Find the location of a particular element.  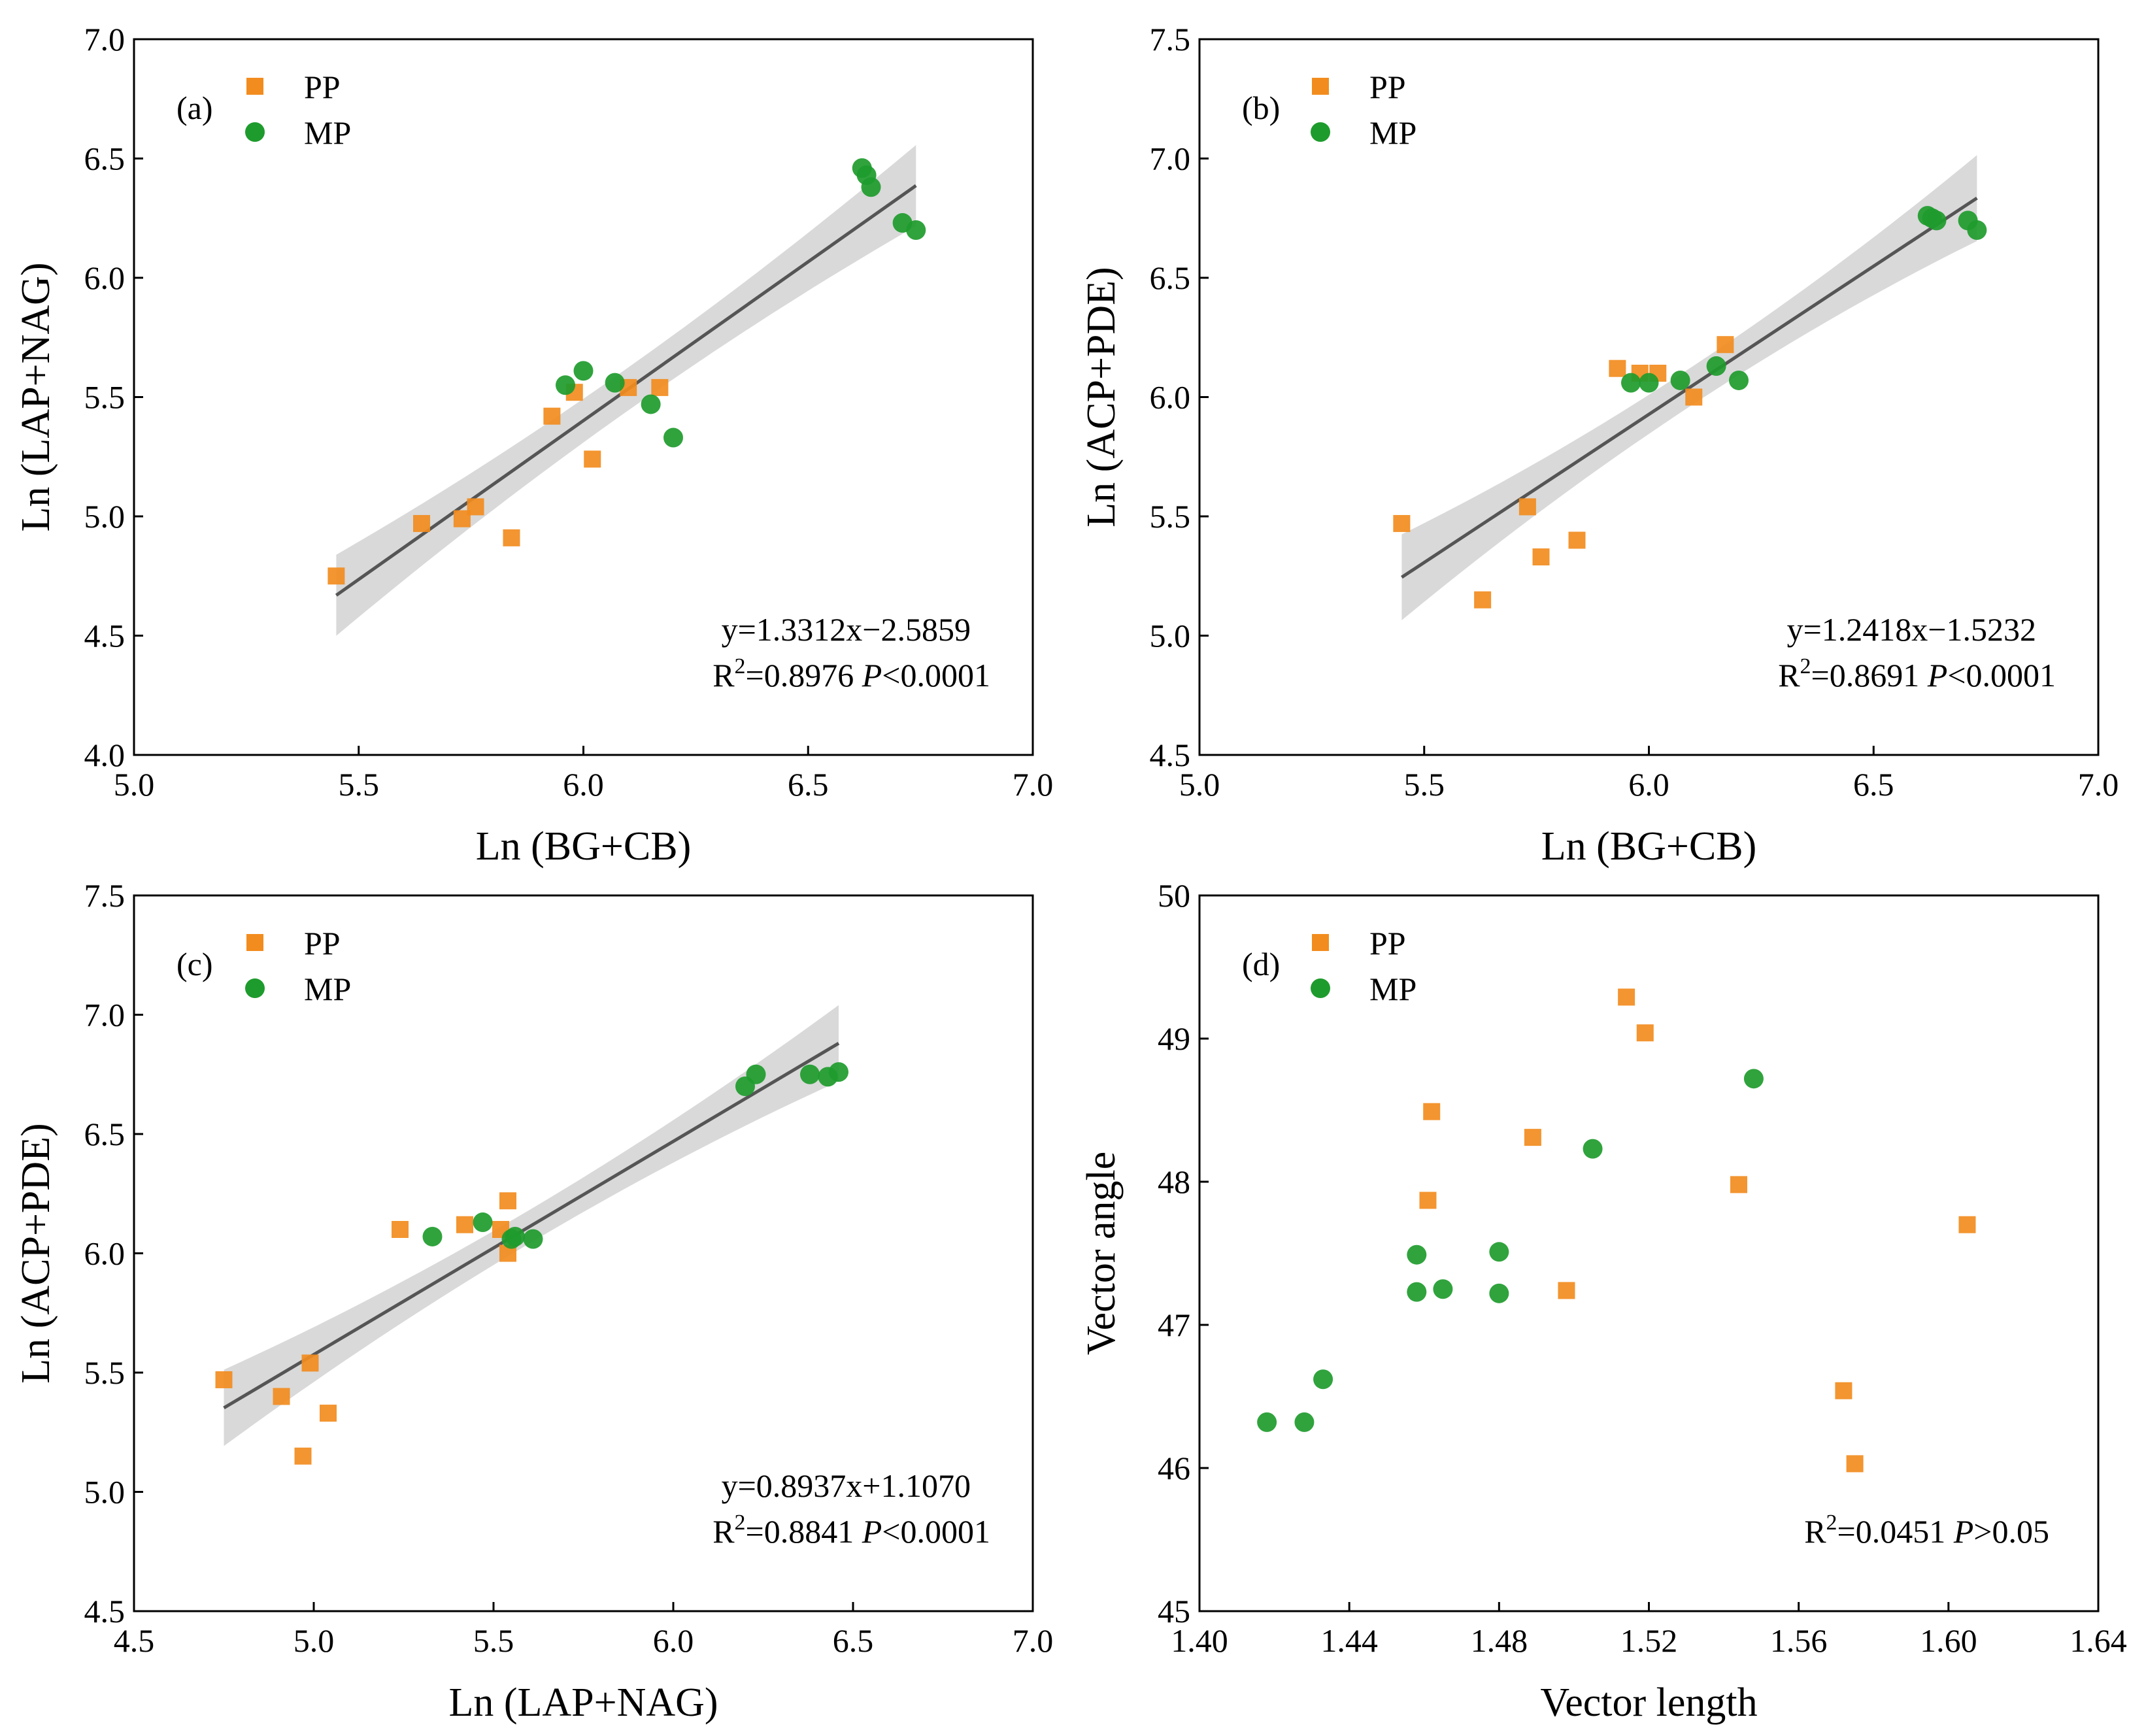

y-tick-label: 46 is located at coordinates (1174, 1468).